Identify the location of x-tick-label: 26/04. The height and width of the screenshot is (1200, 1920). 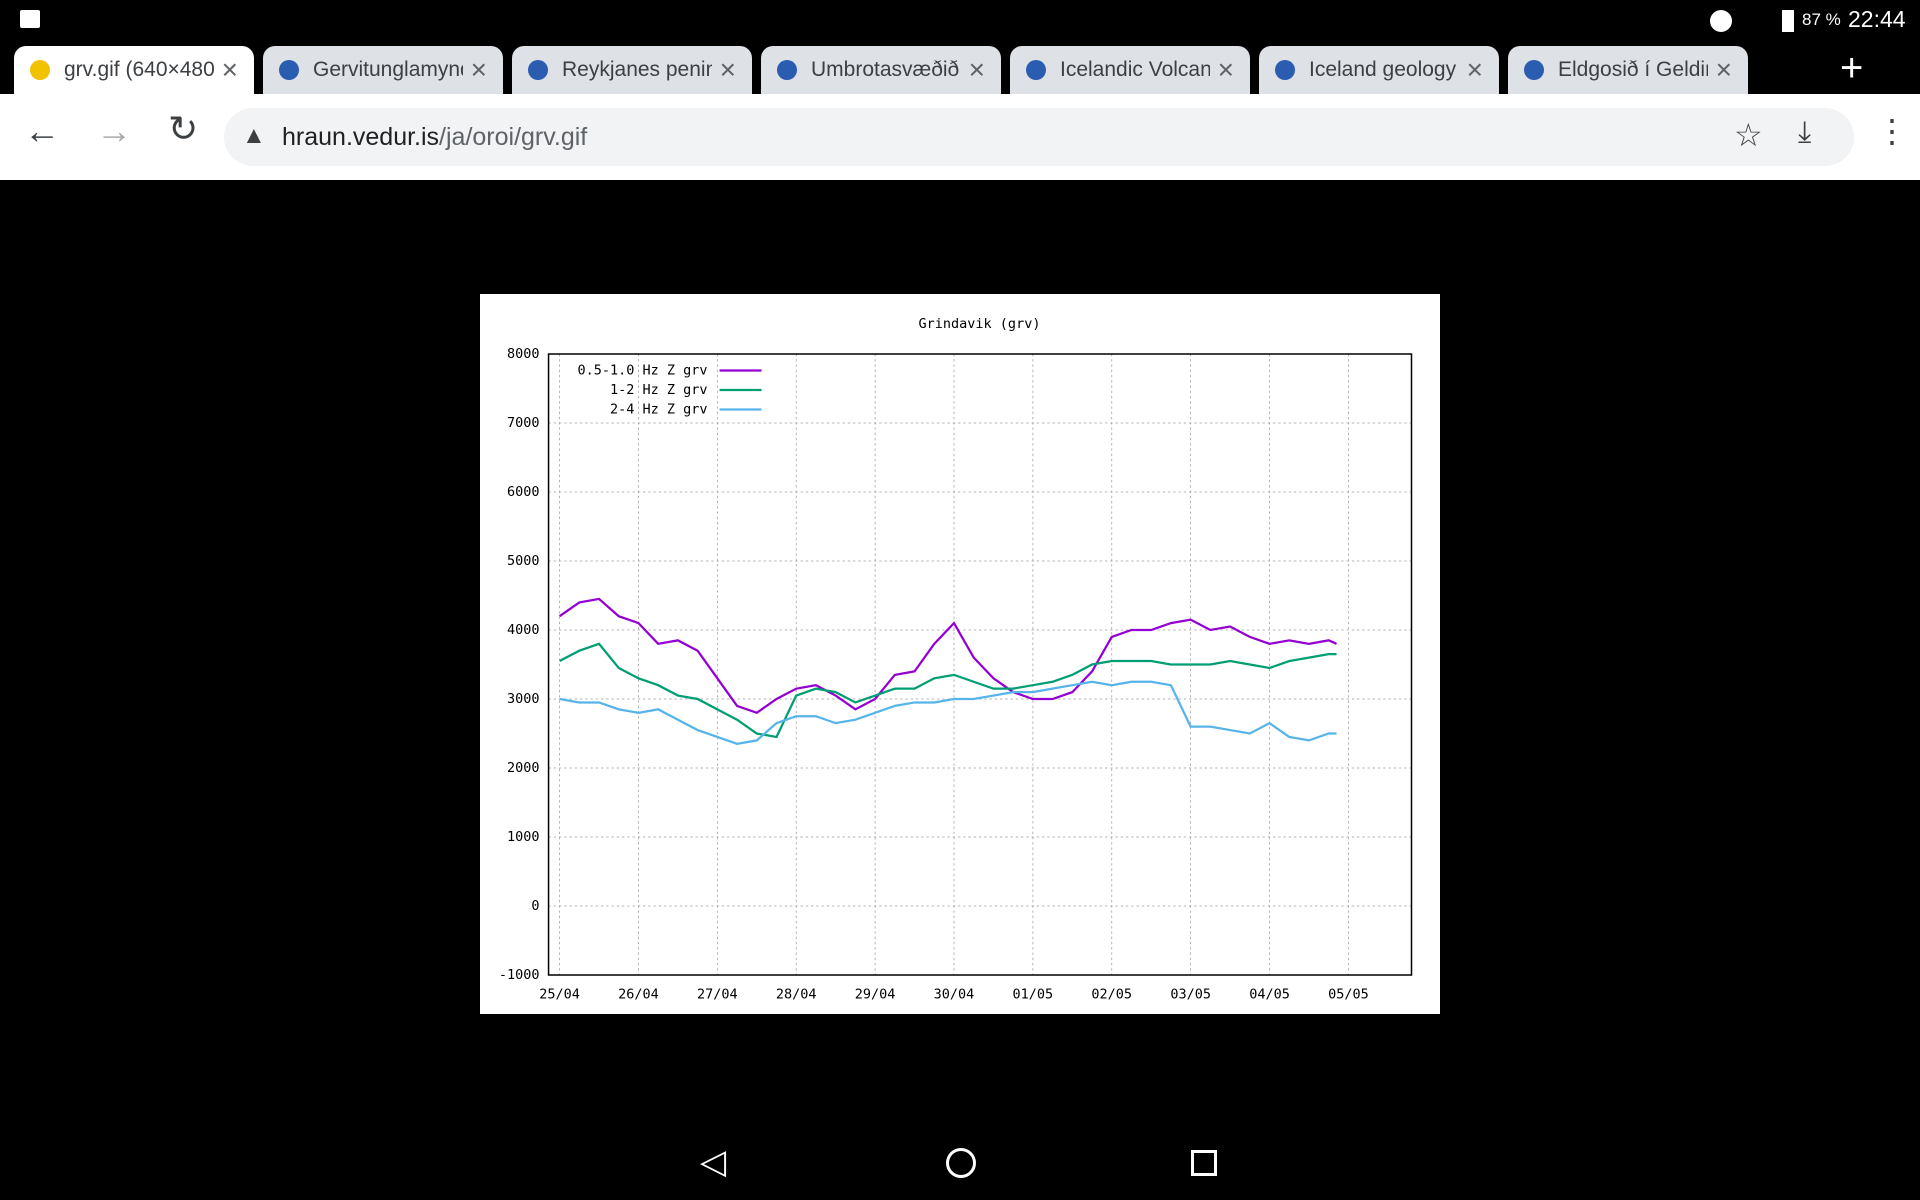
(638, 995).